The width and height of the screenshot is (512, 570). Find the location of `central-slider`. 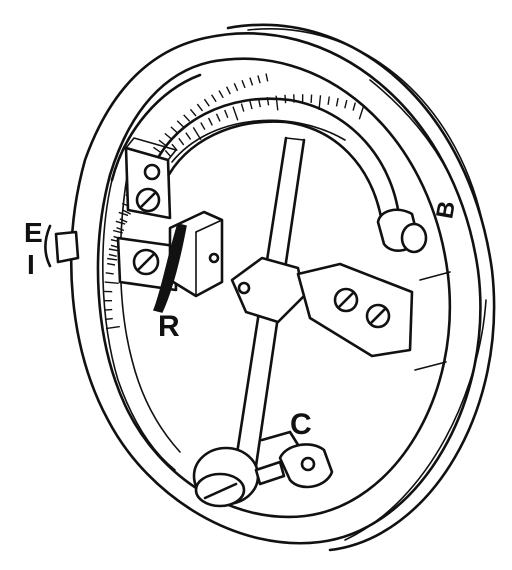

central-slider is located at coordinates (322, 307).